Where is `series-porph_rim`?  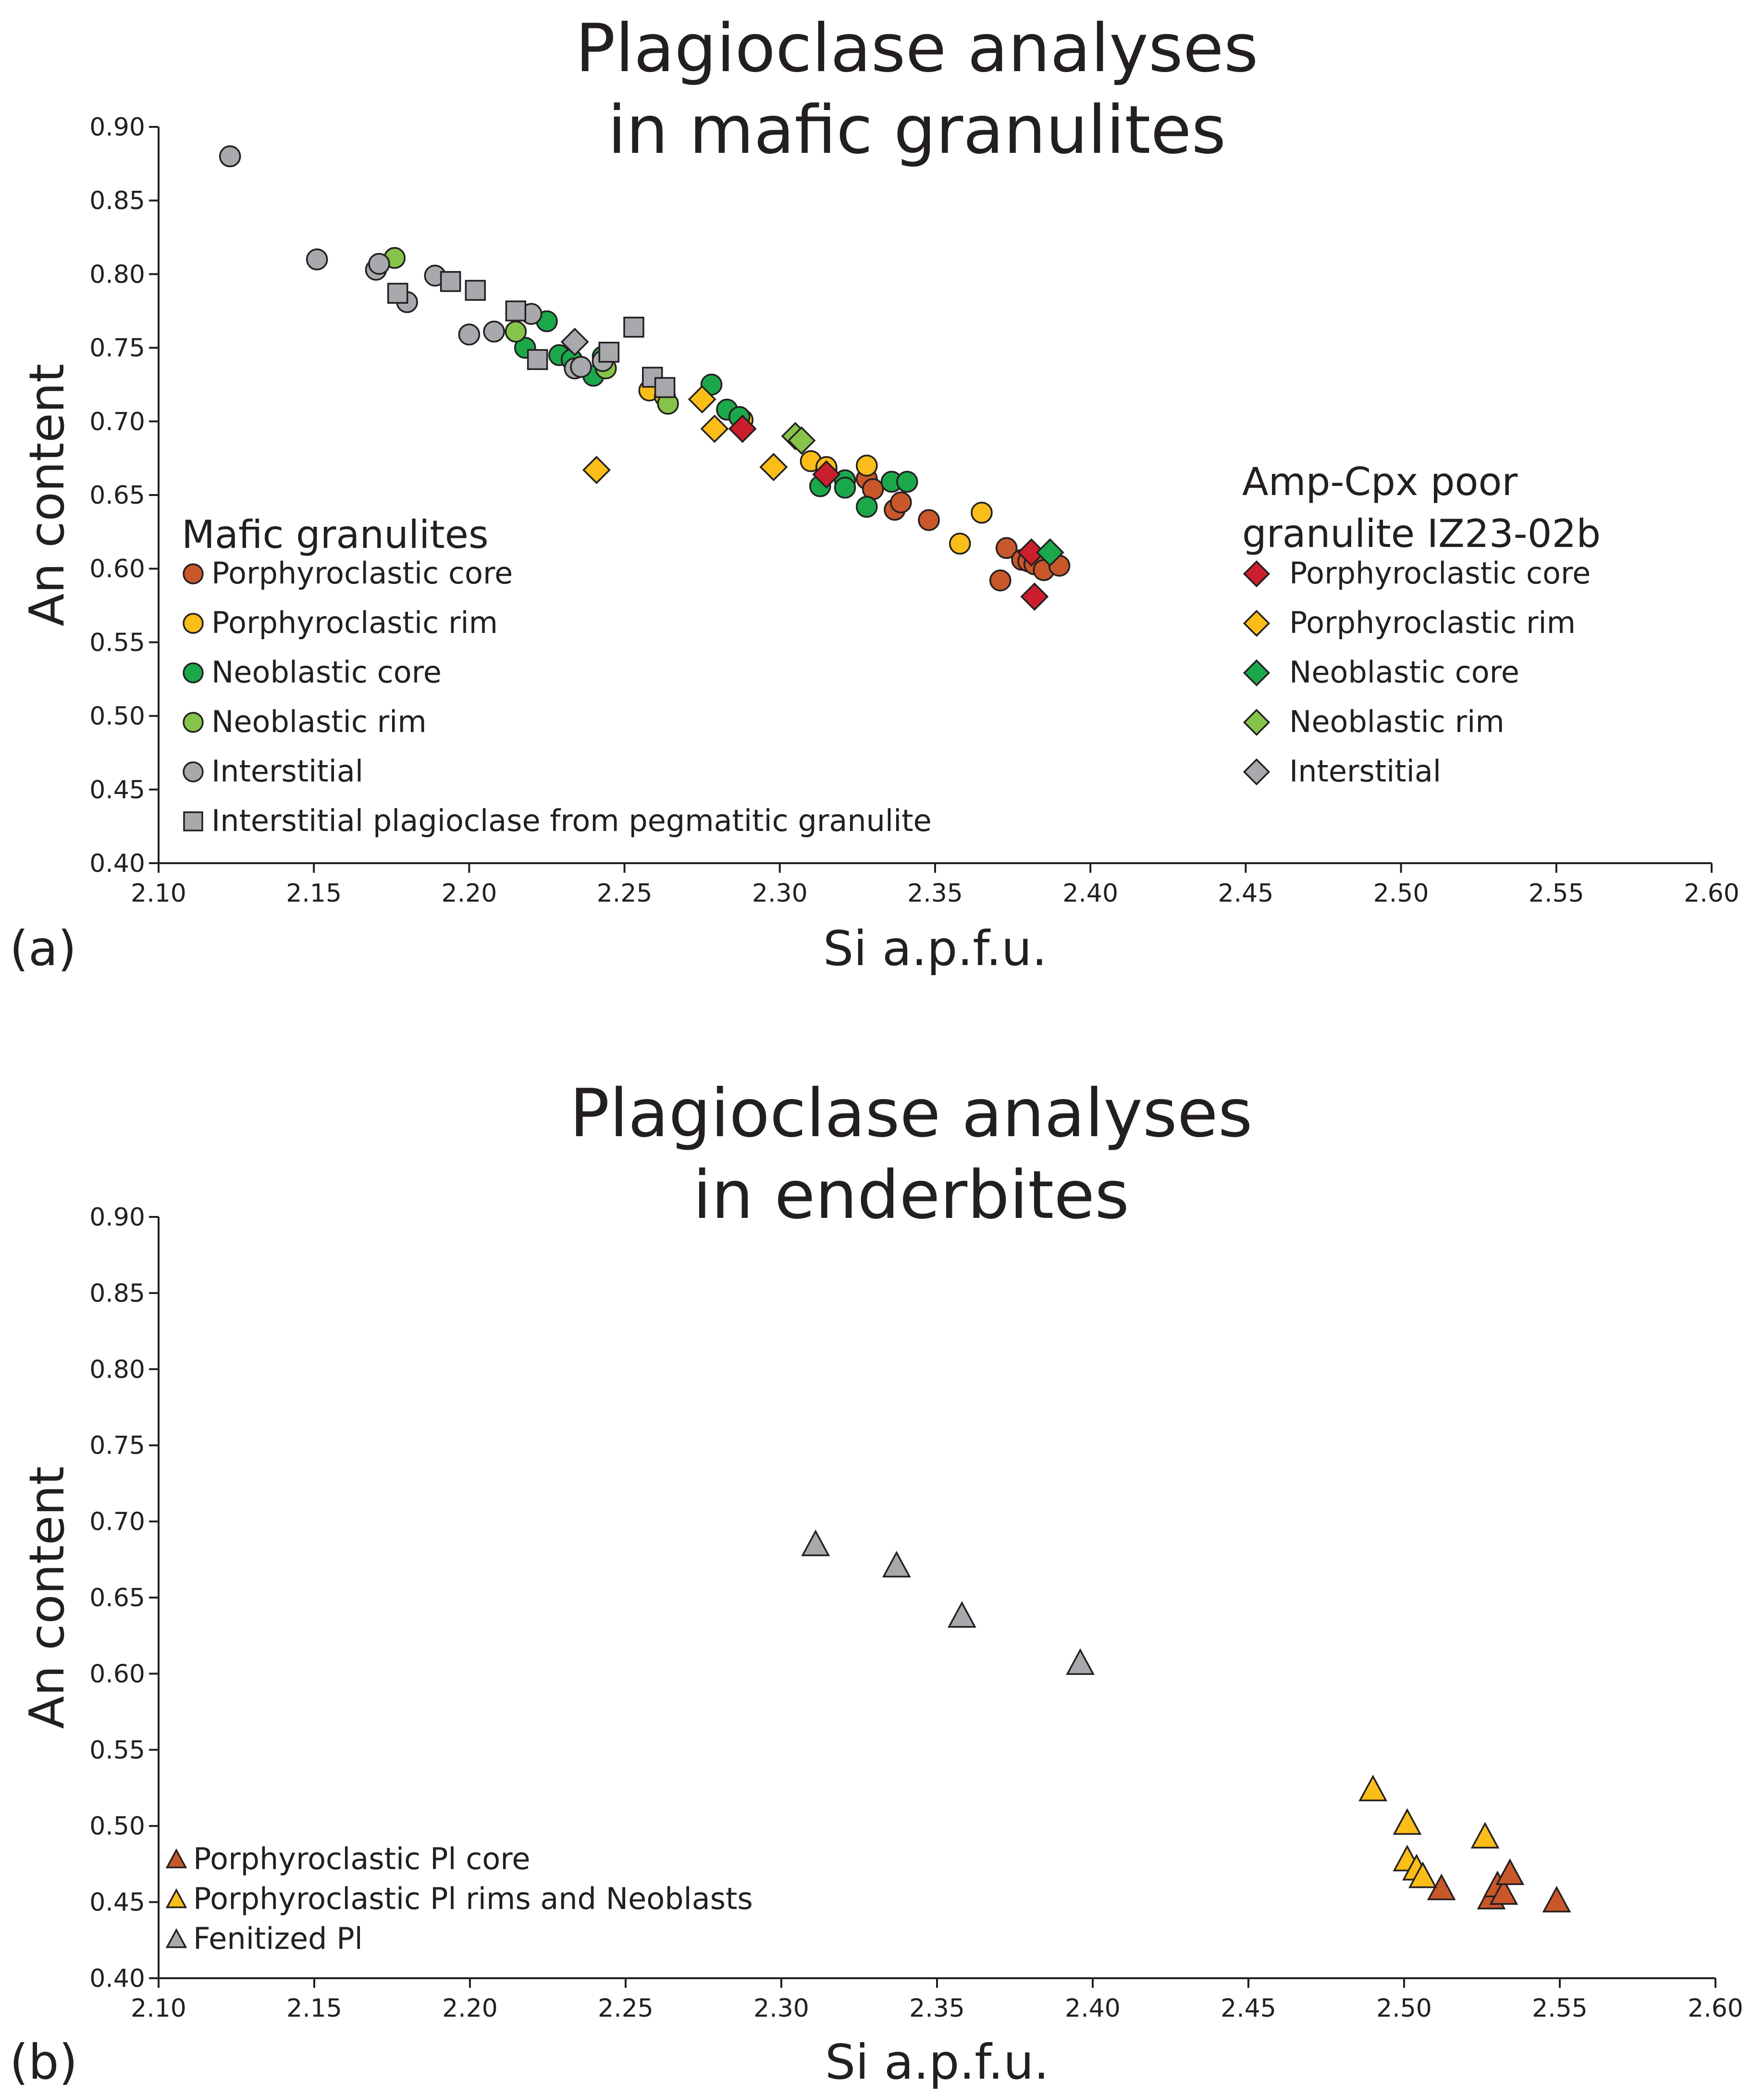
series-porph_rim is located at coordinates (816, 467).